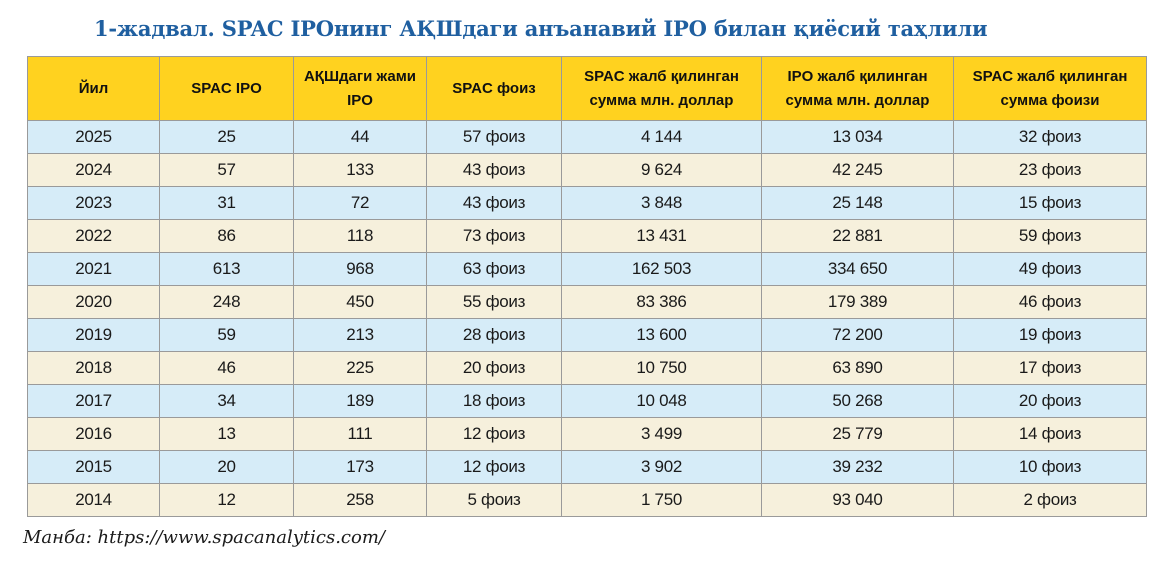  I want to click on cell-spac-ipo: 86, so click(226, 236).